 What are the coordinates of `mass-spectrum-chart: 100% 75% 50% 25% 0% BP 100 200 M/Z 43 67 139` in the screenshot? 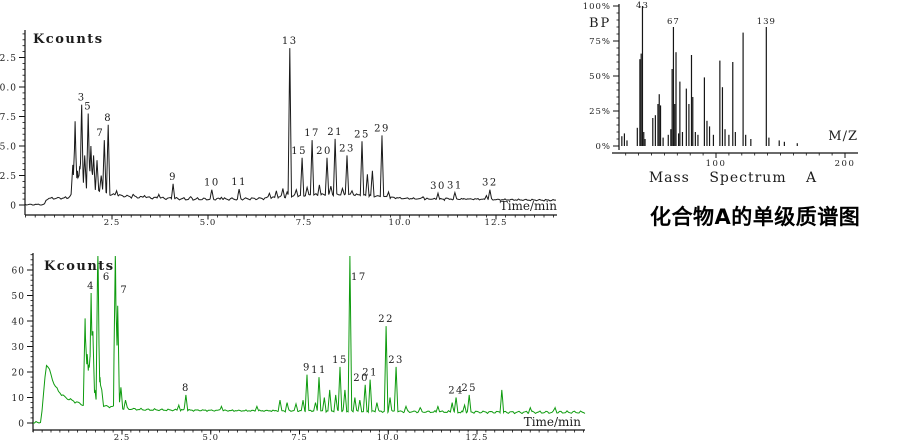 It's located at (720, 85).